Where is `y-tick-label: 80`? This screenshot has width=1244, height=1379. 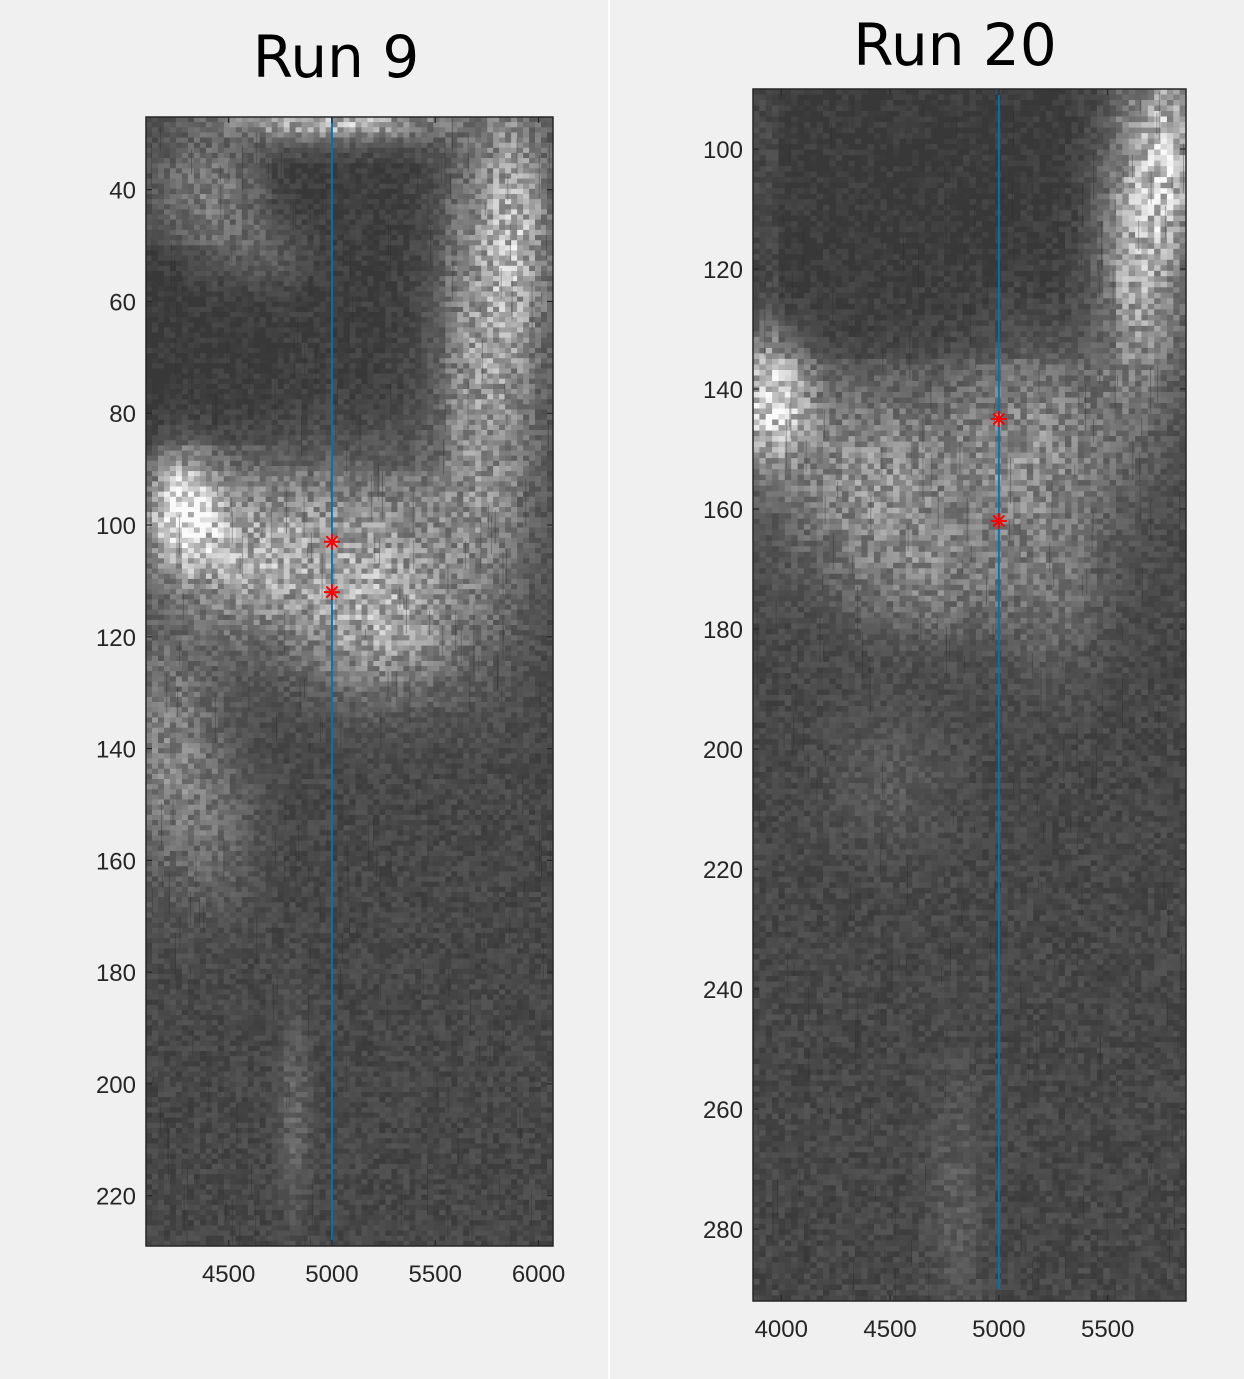 y-tick-label: 80 is located at coordinates (122, 414).